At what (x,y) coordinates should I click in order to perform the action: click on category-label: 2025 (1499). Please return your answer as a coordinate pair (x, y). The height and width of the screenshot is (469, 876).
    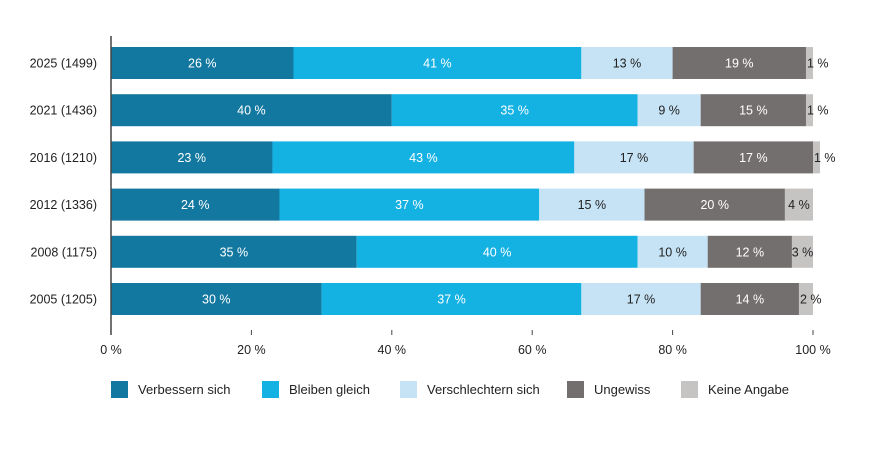
    Looking at the image, I should click on (63, 64).